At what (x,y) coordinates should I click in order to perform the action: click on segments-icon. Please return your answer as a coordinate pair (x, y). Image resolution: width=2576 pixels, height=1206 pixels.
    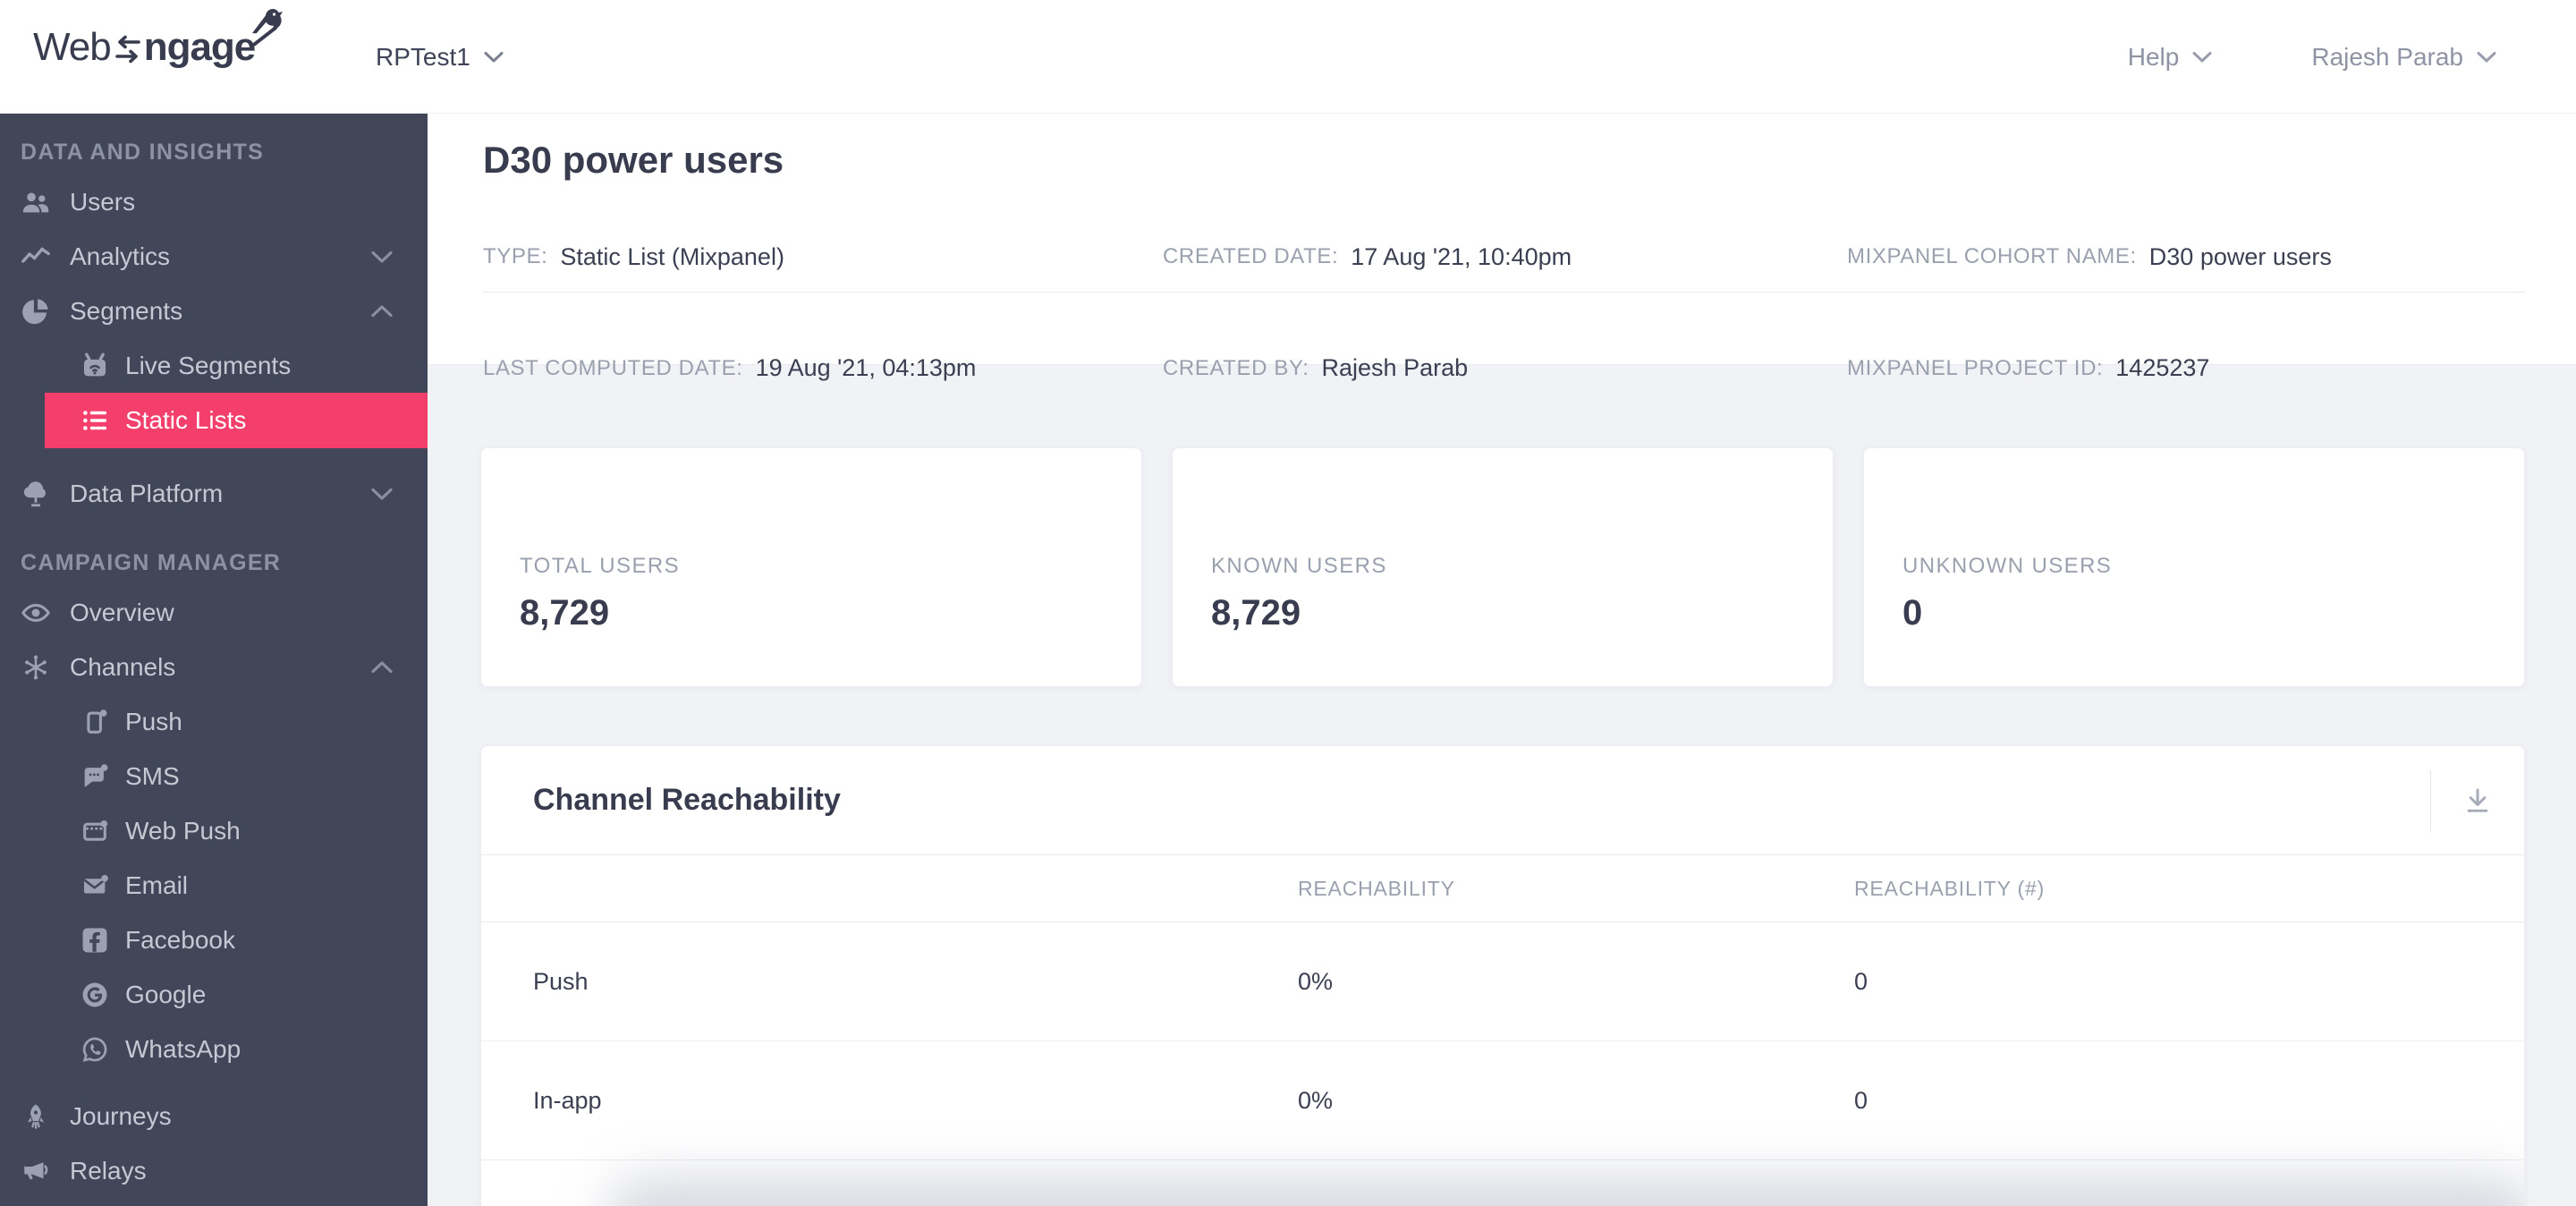
    Looking at the image, I should click on (36, 311).